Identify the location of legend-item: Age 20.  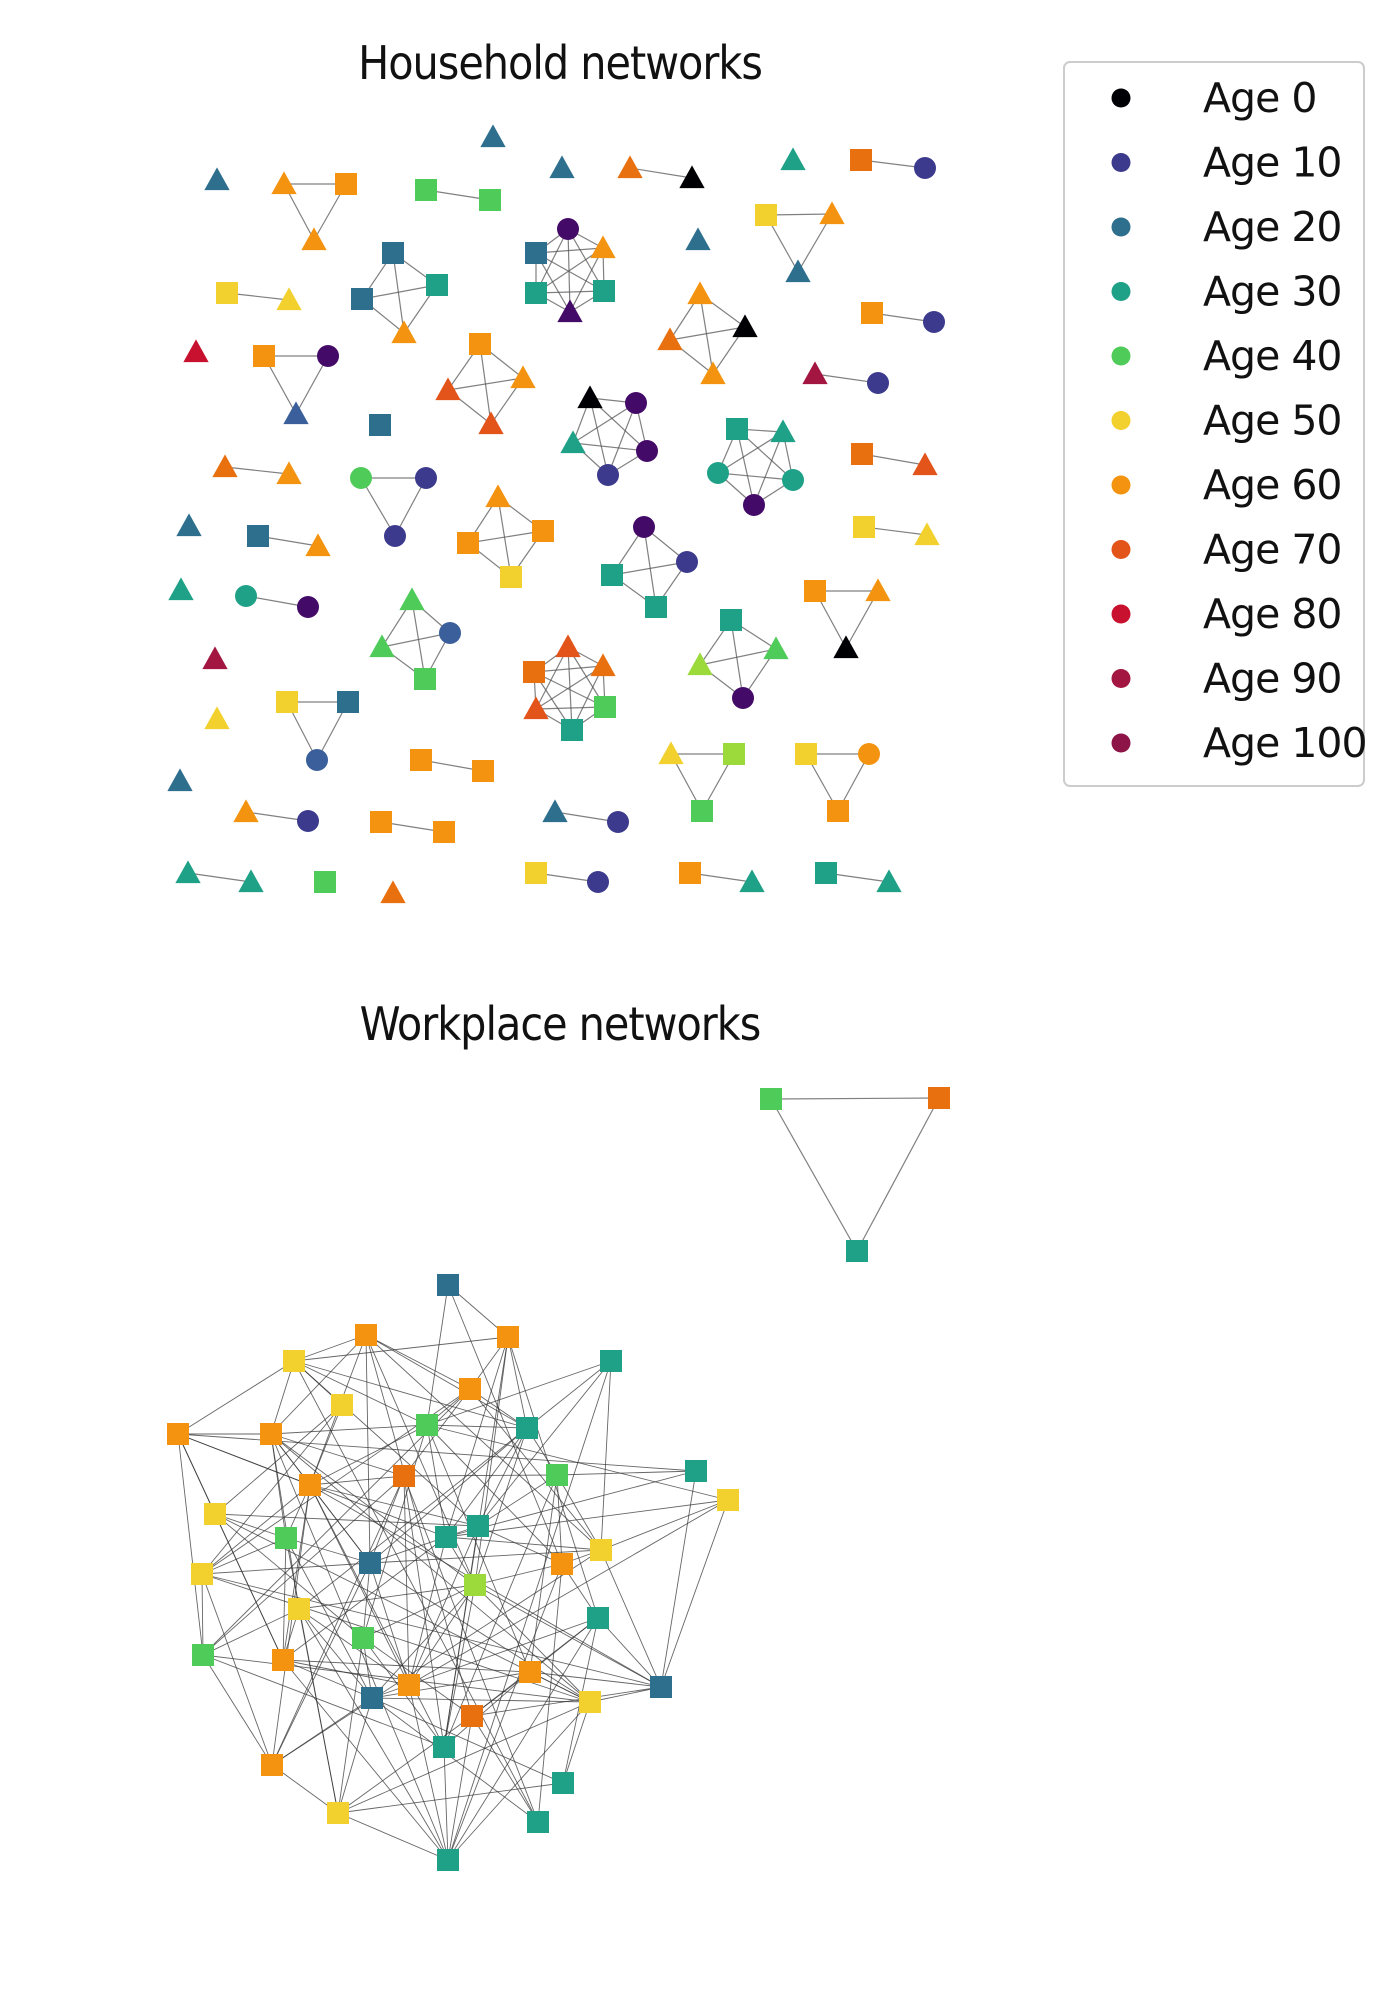
(1227, 227).